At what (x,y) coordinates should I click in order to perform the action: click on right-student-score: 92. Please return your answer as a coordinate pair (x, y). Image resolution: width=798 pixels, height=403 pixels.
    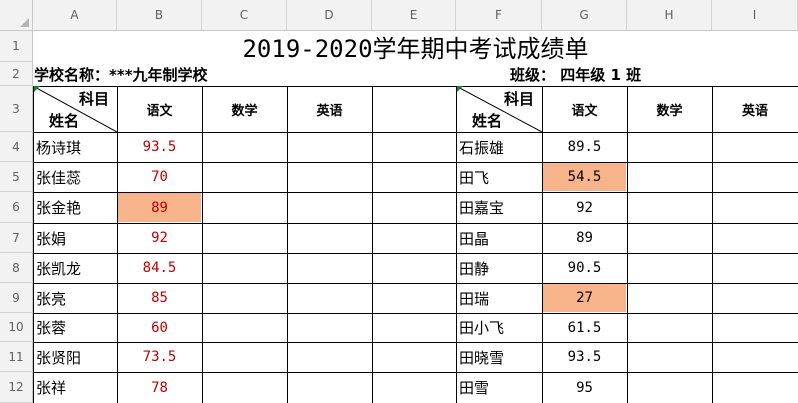
    Looking at the image, I should click on (584, 207).